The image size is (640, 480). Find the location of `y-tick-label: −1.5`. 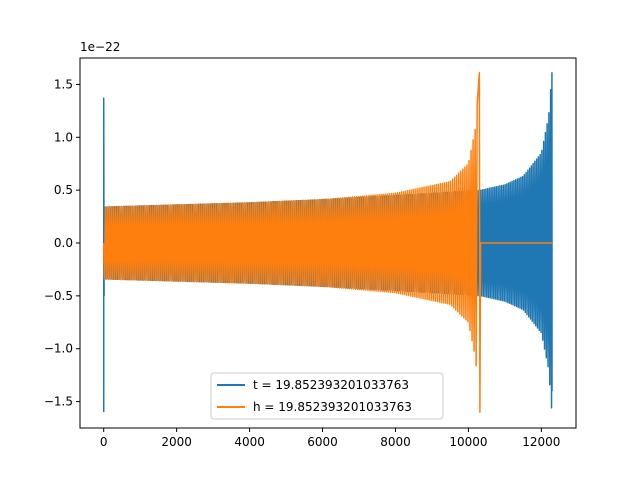

y-tick-label: −1.5 is located at coordinates (58, 402).